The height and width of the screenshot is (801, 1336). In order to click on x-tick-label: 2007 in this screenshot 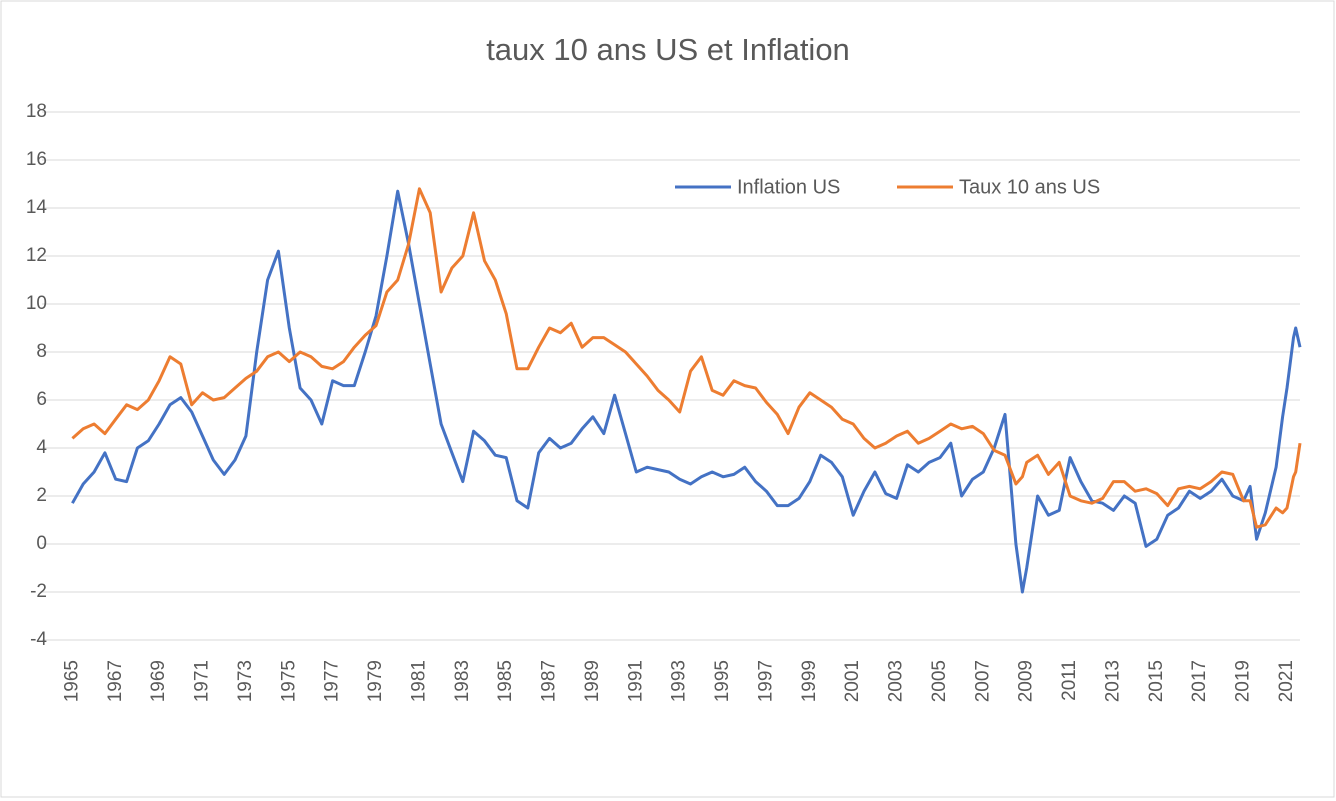, I will do `click(982, 681)`.